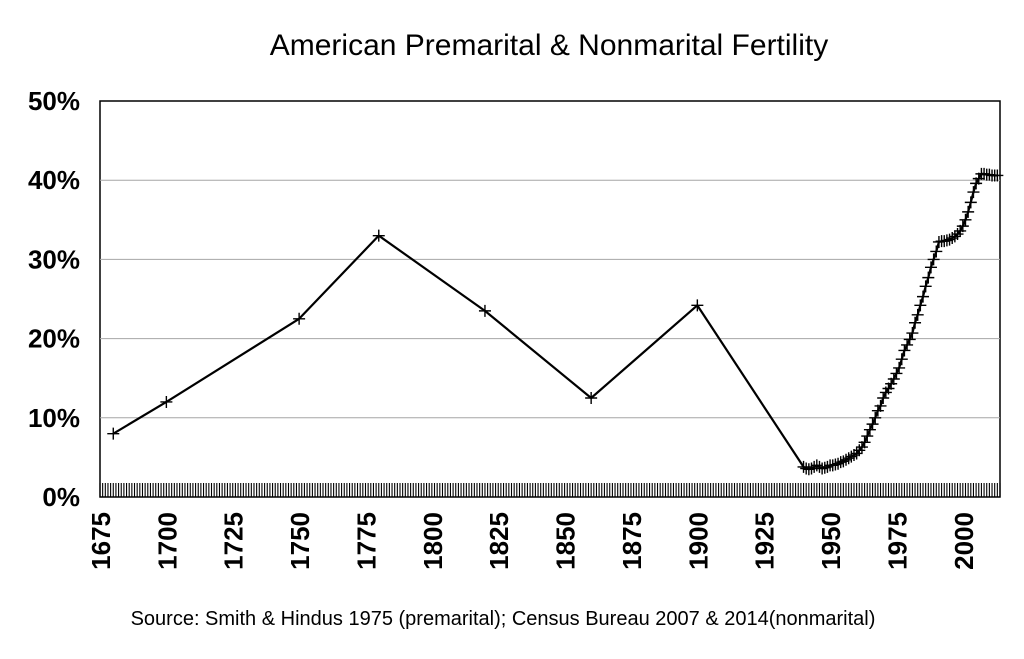 This screenshot has width=1024, height=659. I want to click on data-point-2006, so click(978, 178).